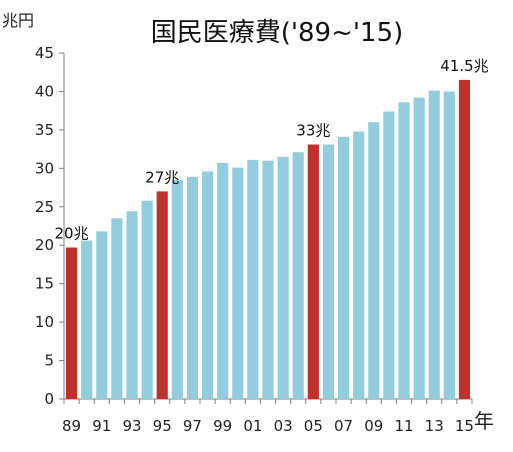 The width and height of the screenshot is (513, 452). Describe the element at coordinates (343, 426) in the screenshot. I see `x-tick-label: 07` at that location.